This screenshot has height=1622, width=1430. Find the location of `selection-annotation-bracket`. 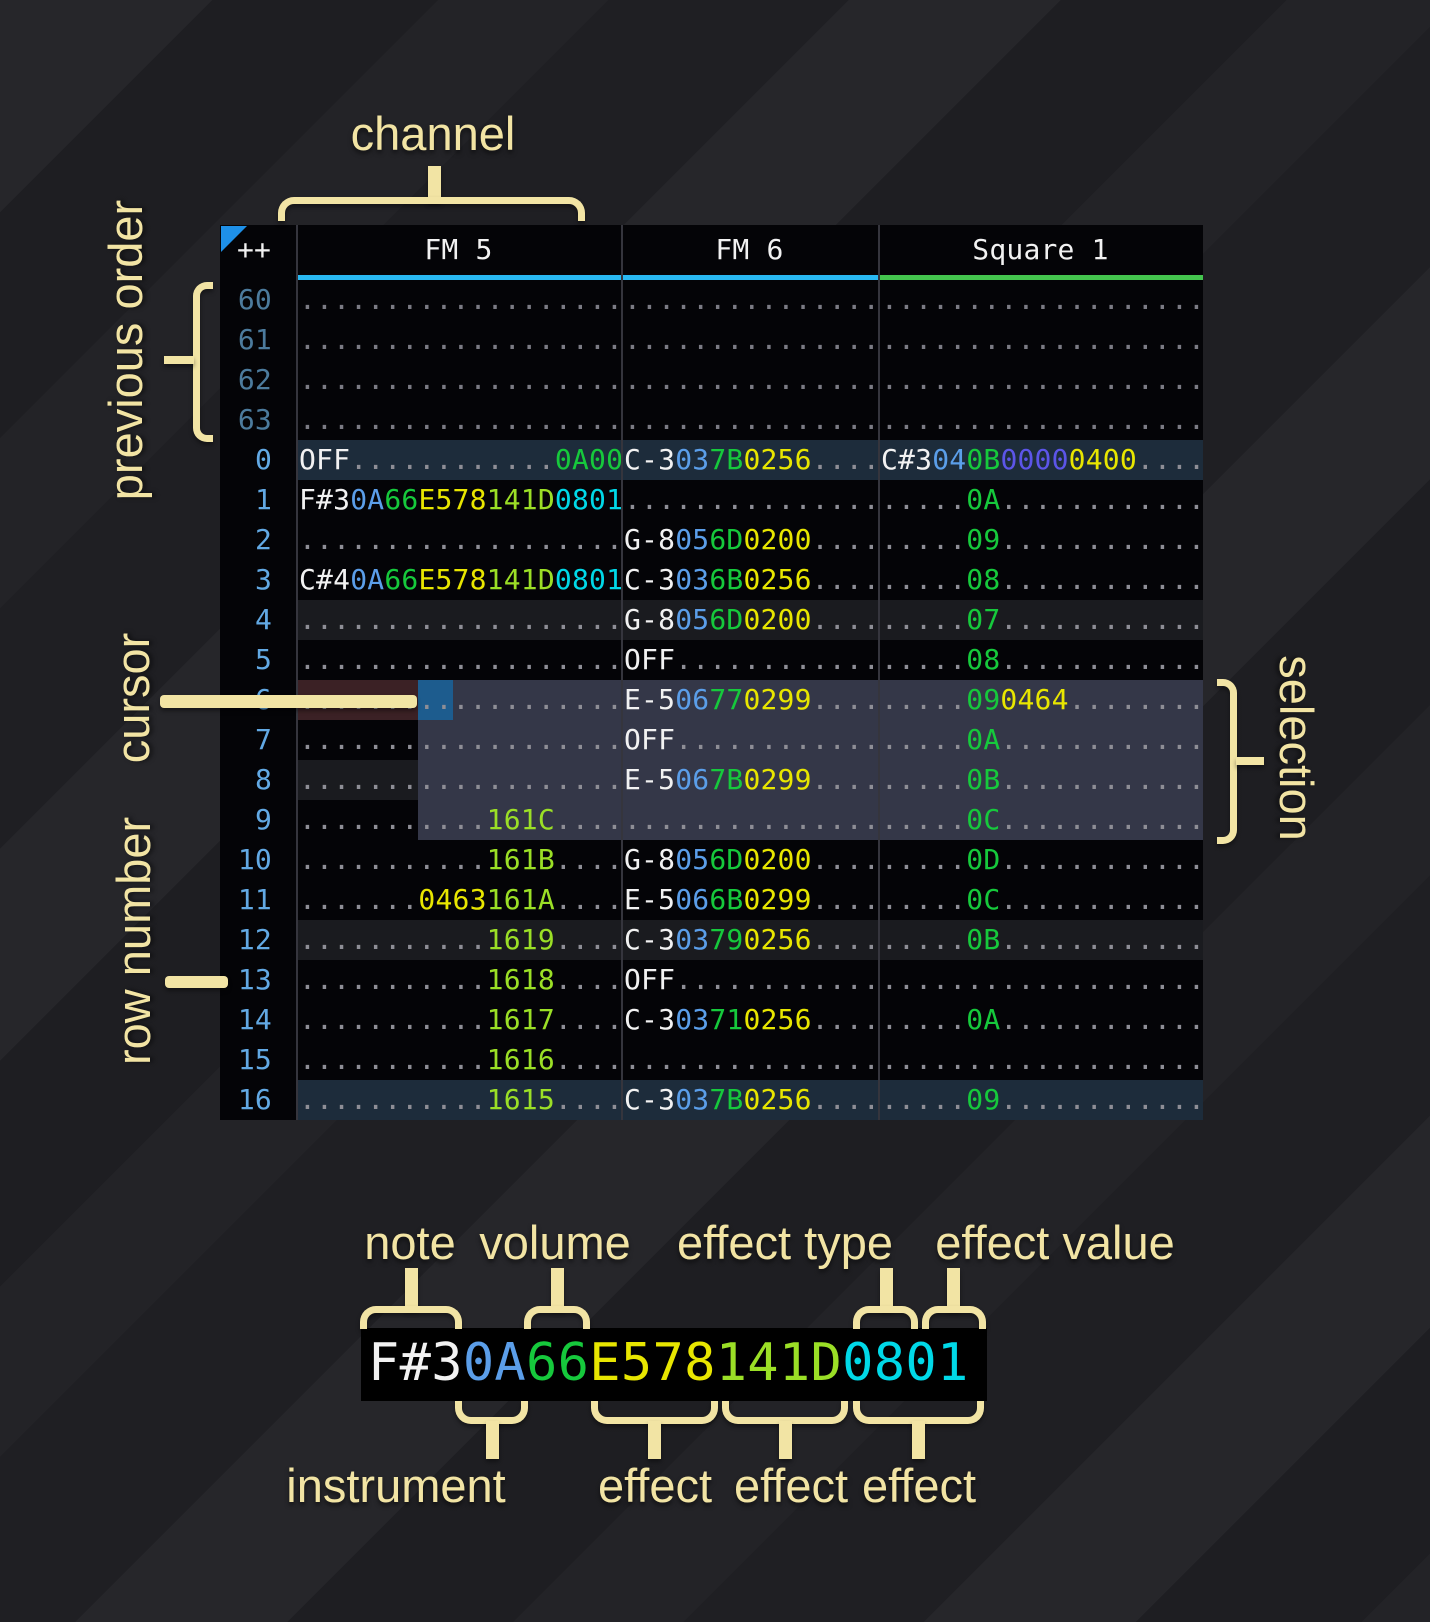

selection-annotation-bracket is located at coordinates (1227, 761).